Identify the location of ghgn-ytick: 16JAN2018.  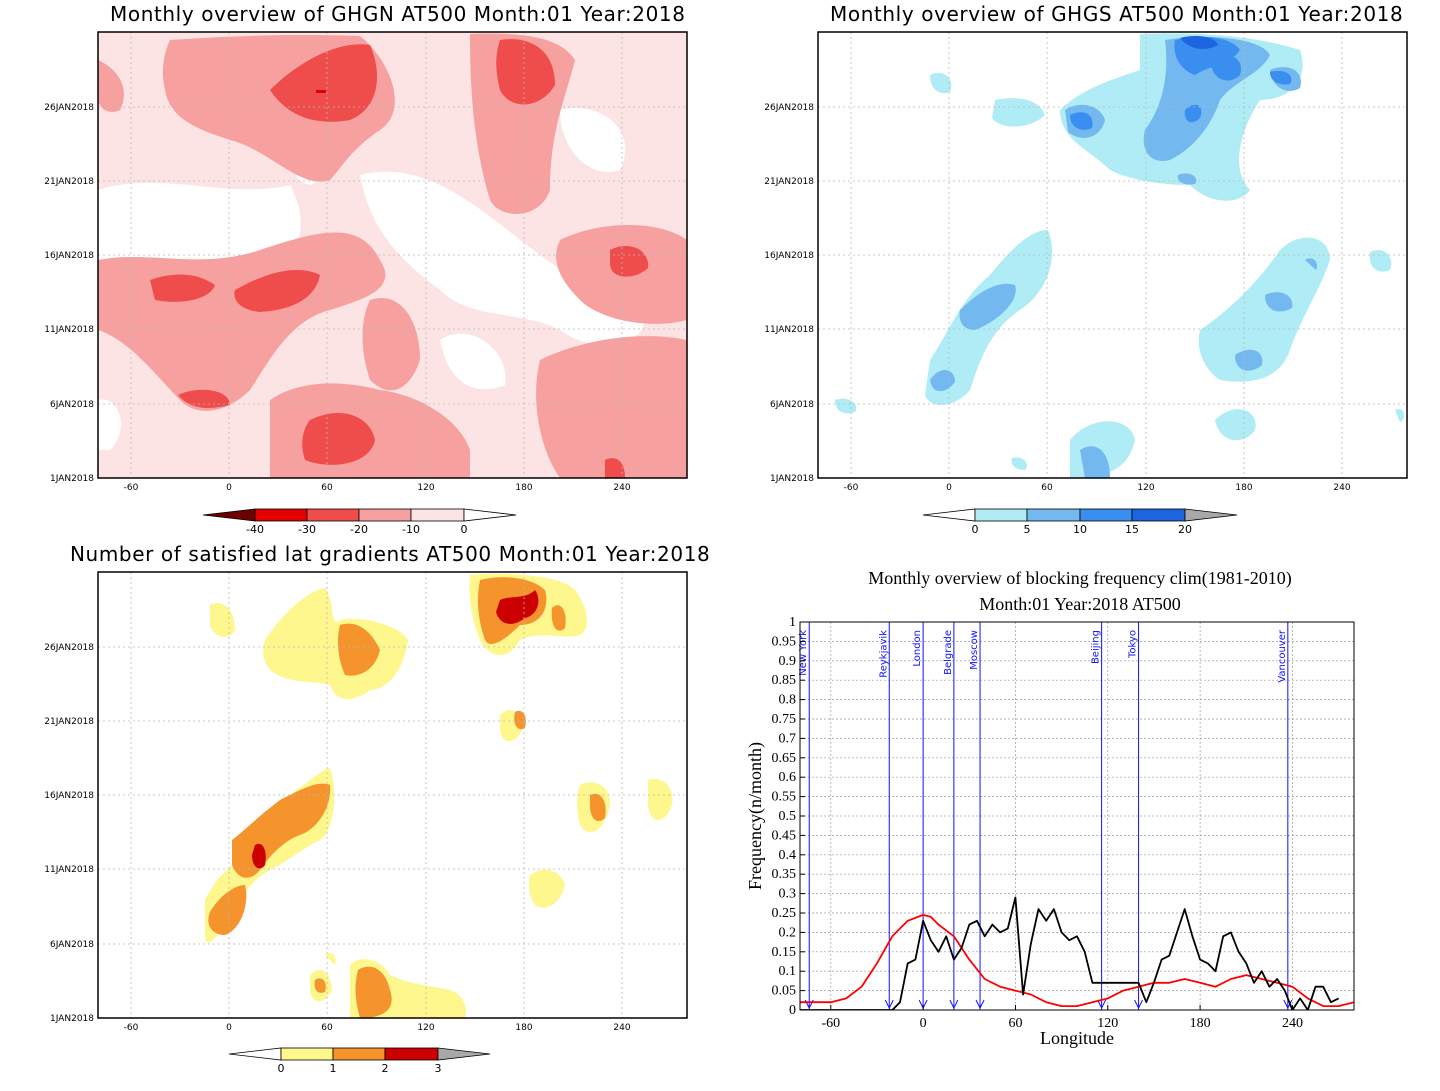
(69, 256).